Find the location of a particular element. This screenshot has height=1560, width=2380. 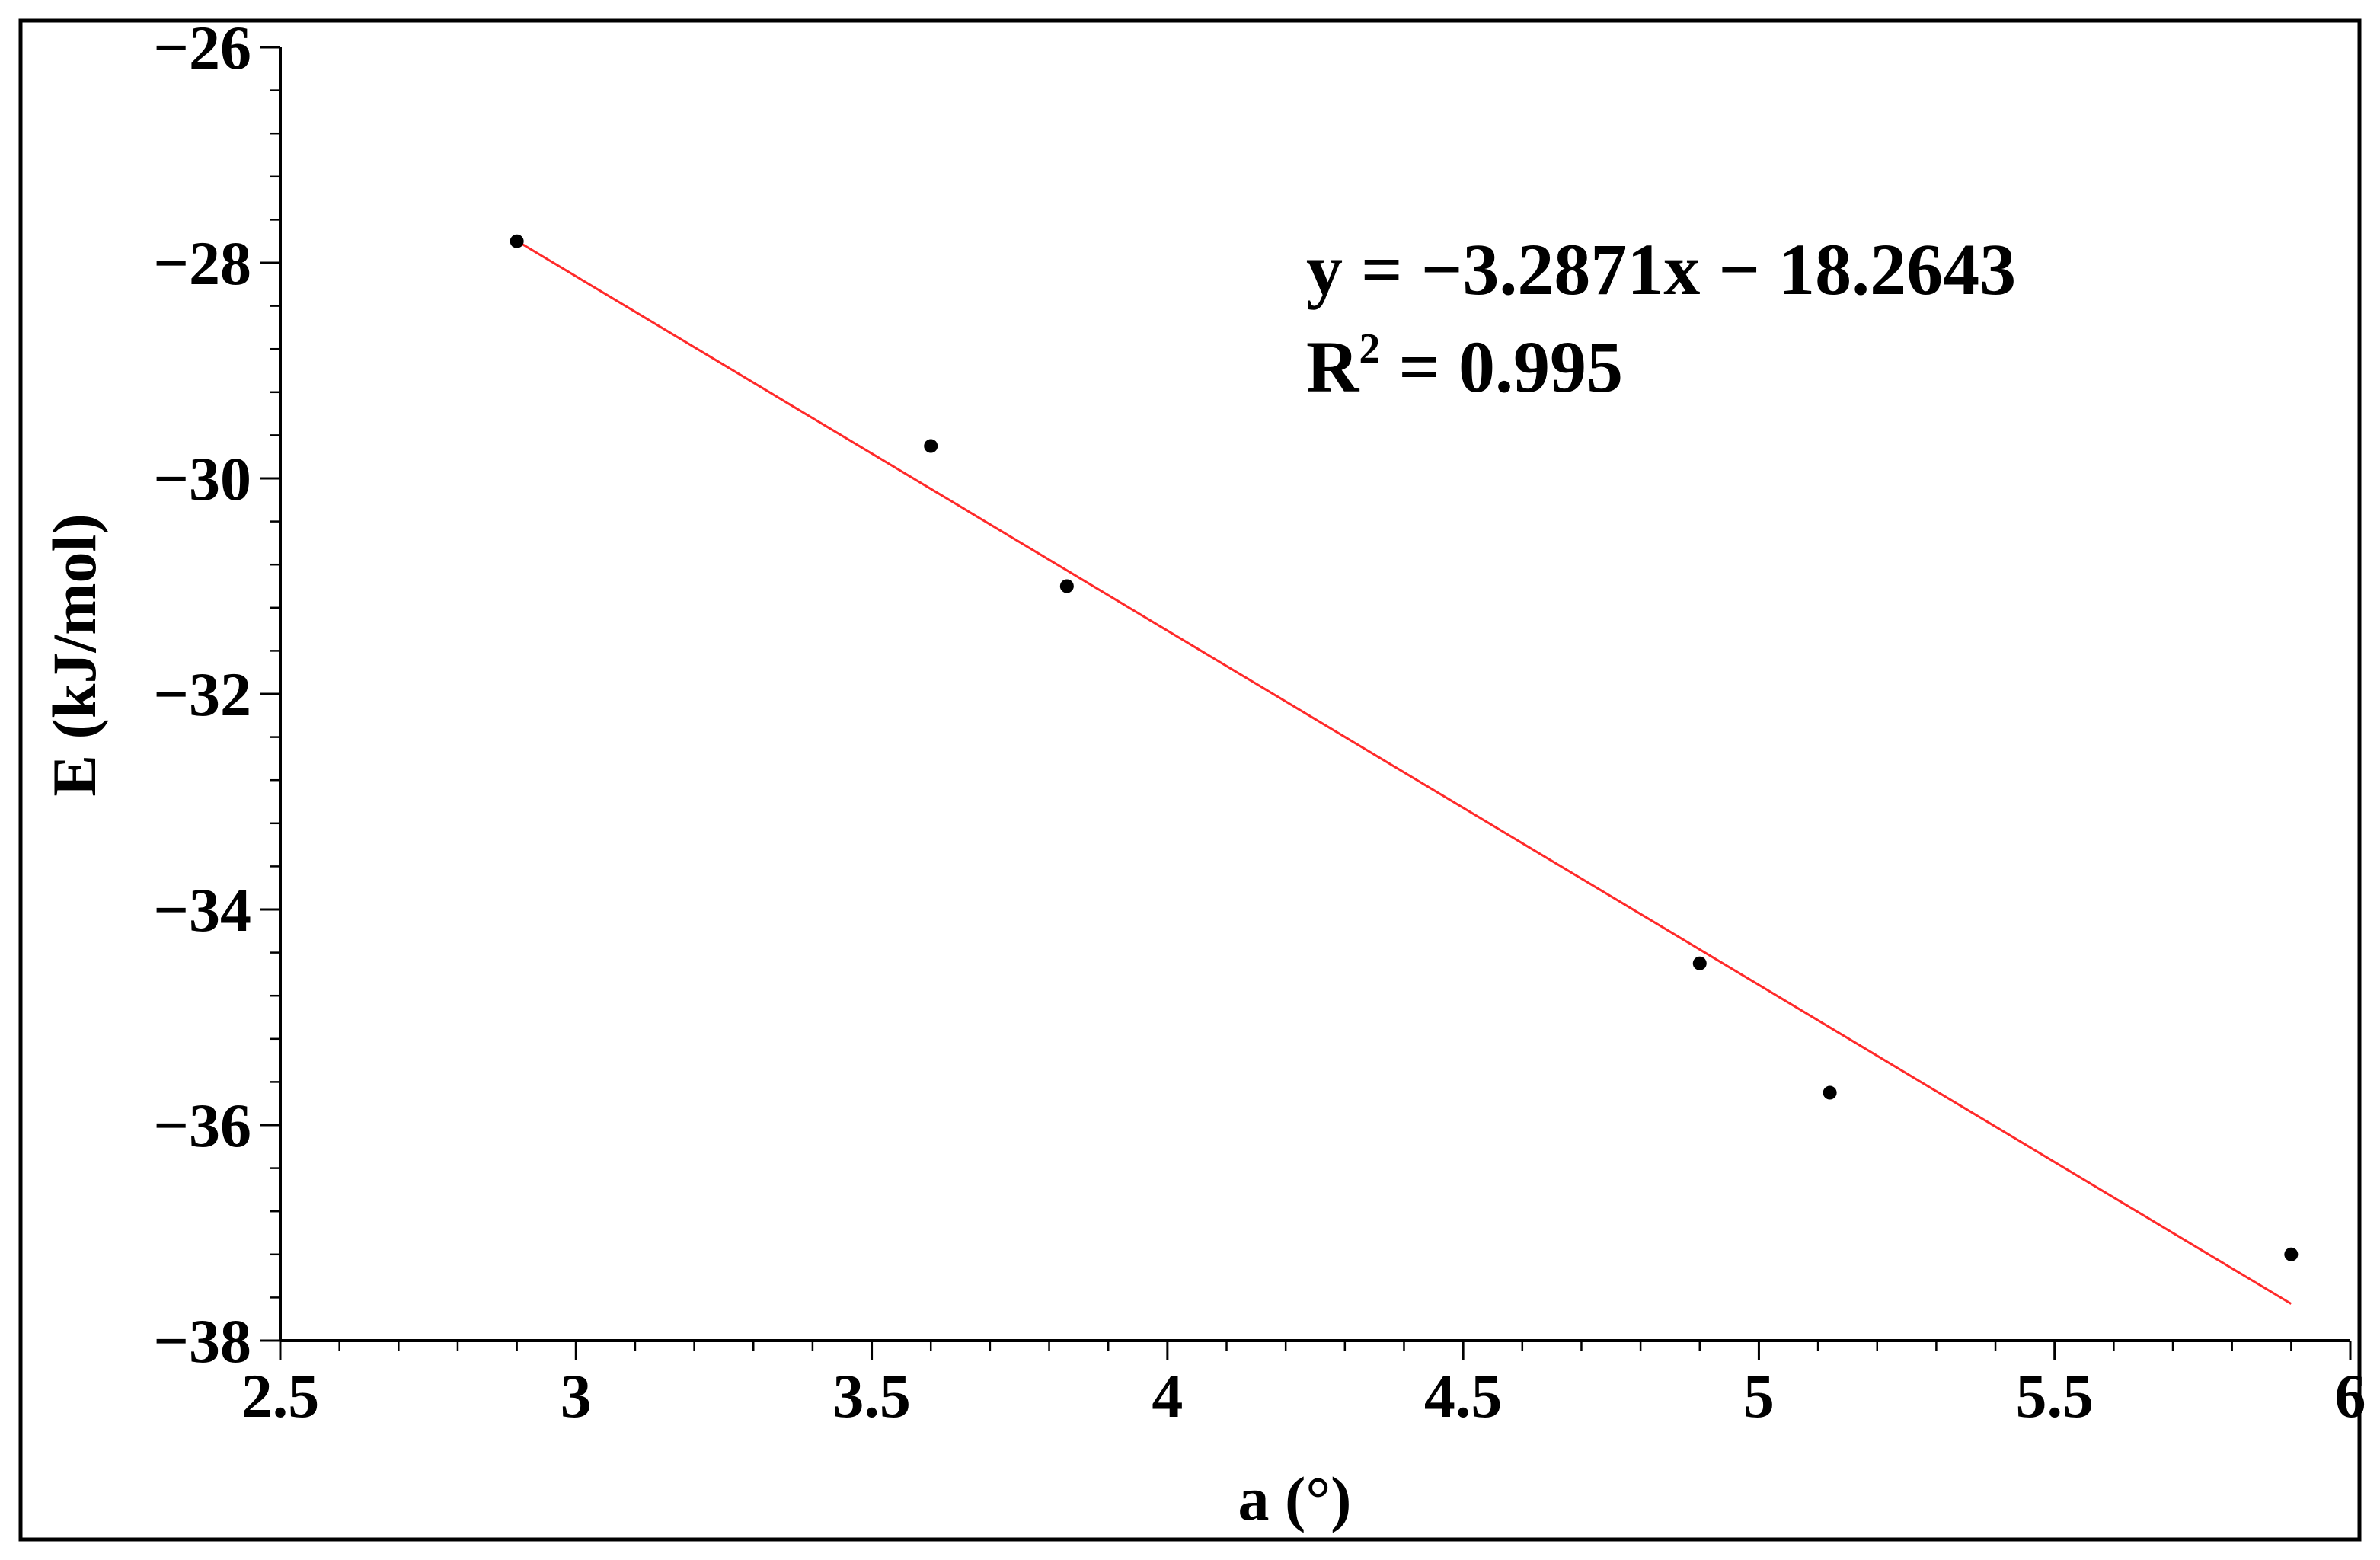

r-squared-value: = 0.995 is located at coordinates (1502, 367).